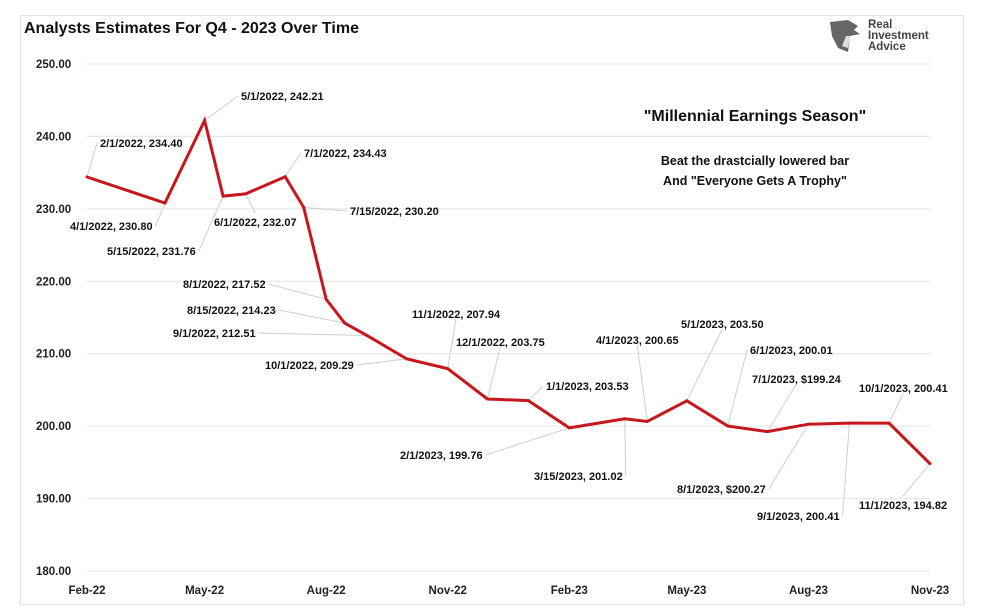 The image size is (994, 616). I want to click on y-tick-label: 190.00, so click(53, 500).